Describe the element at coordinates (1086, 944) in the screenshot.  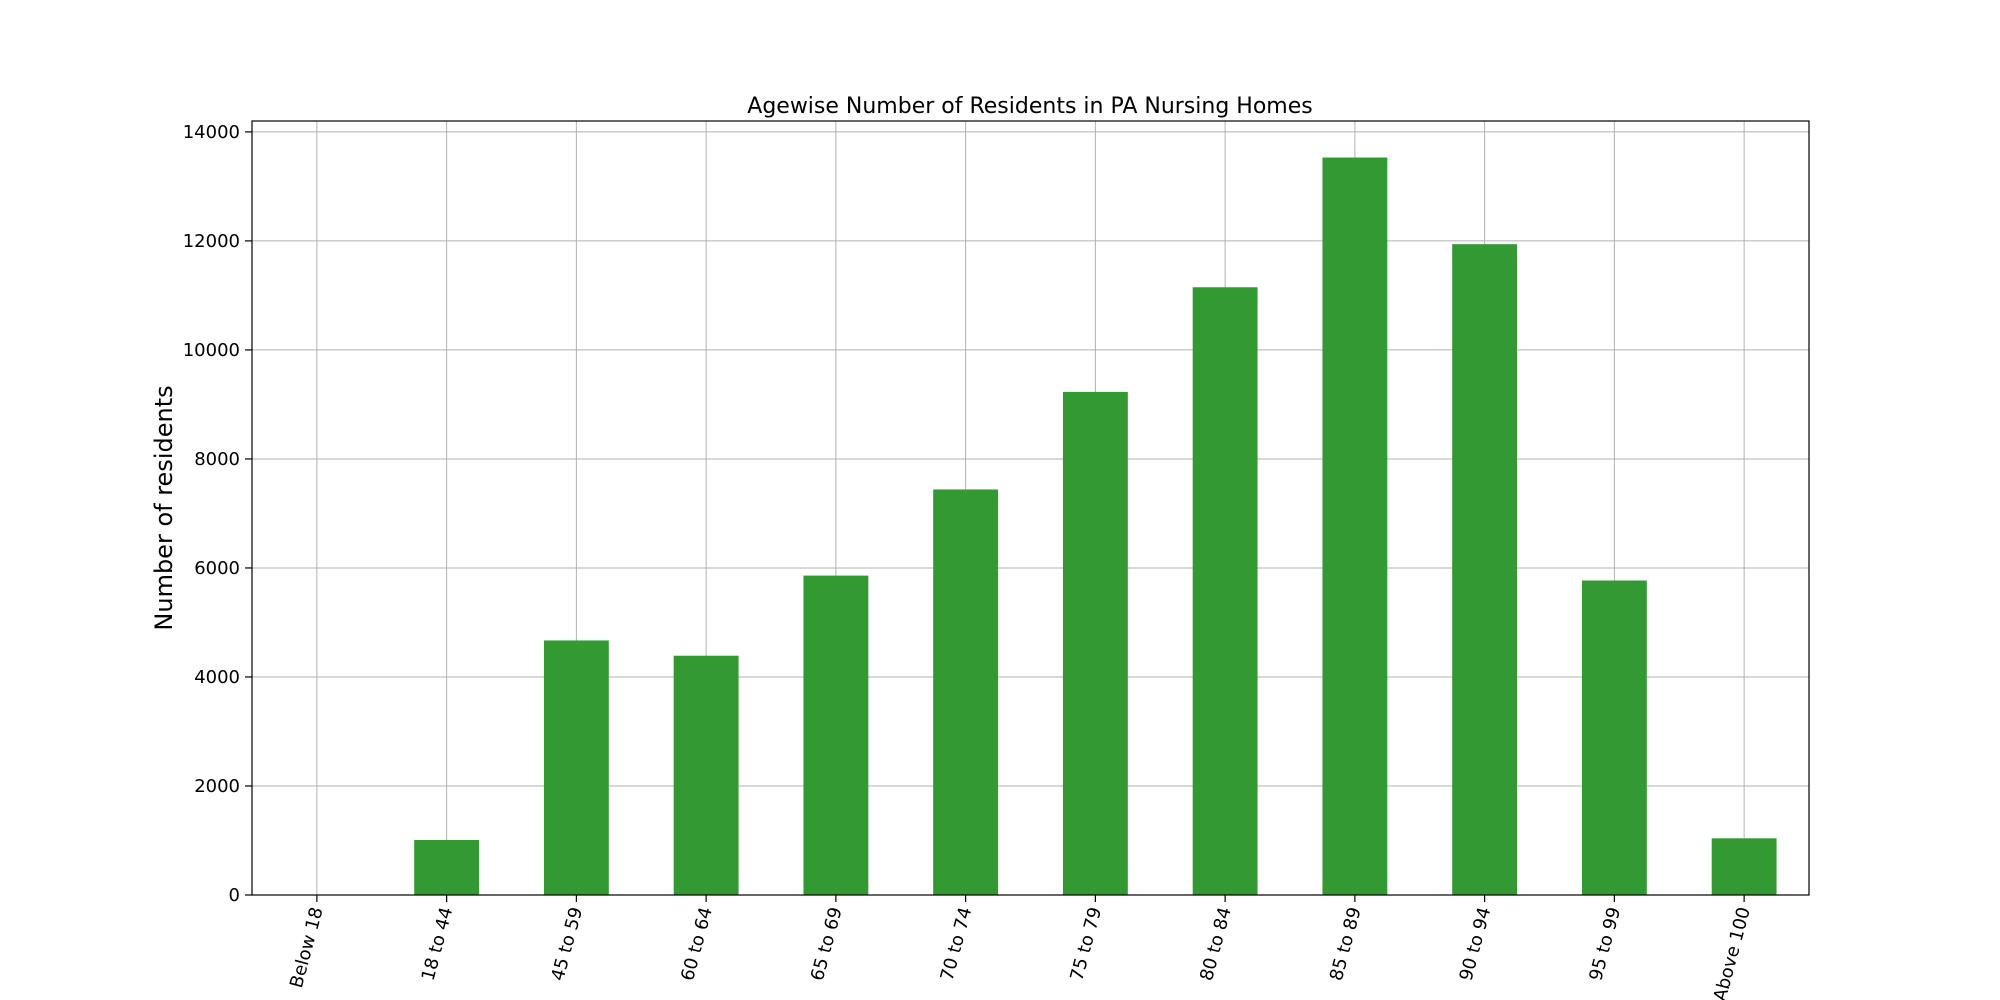
I see `x-tick-label: 75 to 79` at that location.